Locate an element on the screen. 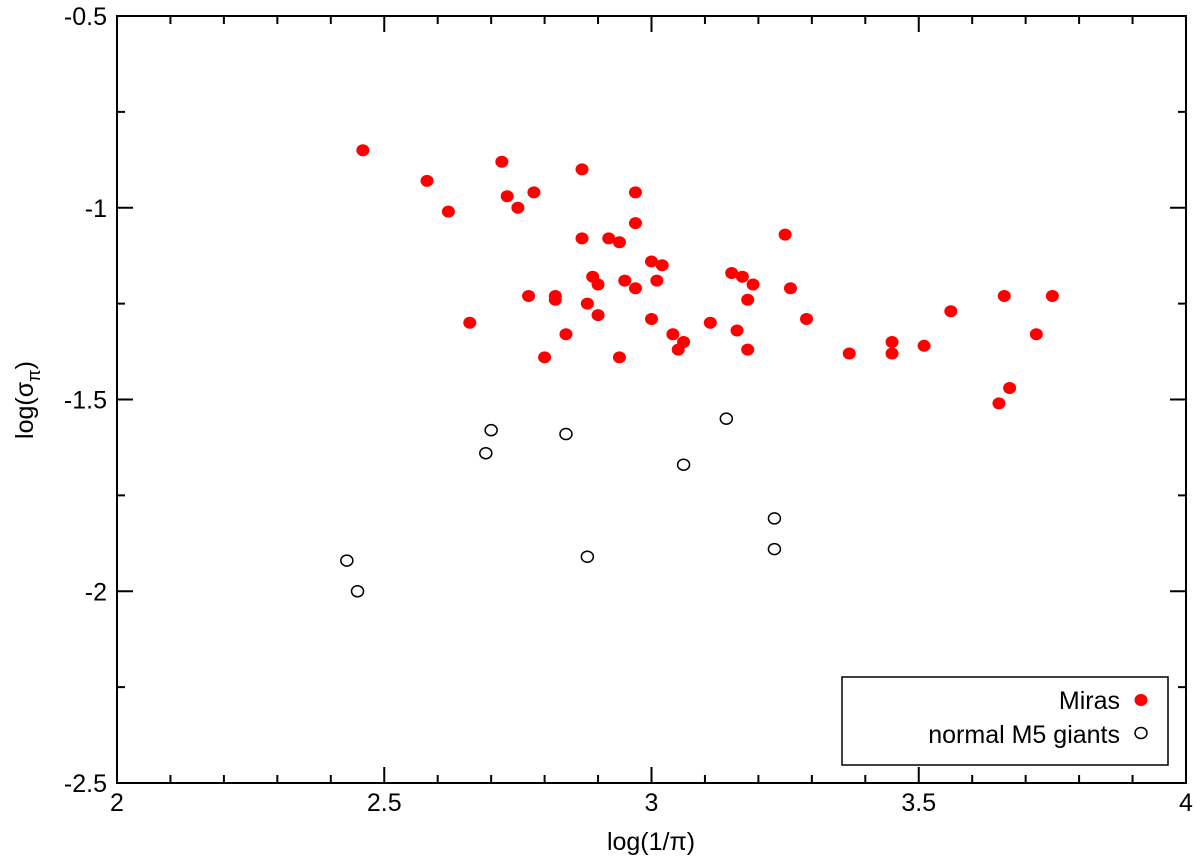  y-axis-title: log(σπ) is located at coordinates (27, 400).